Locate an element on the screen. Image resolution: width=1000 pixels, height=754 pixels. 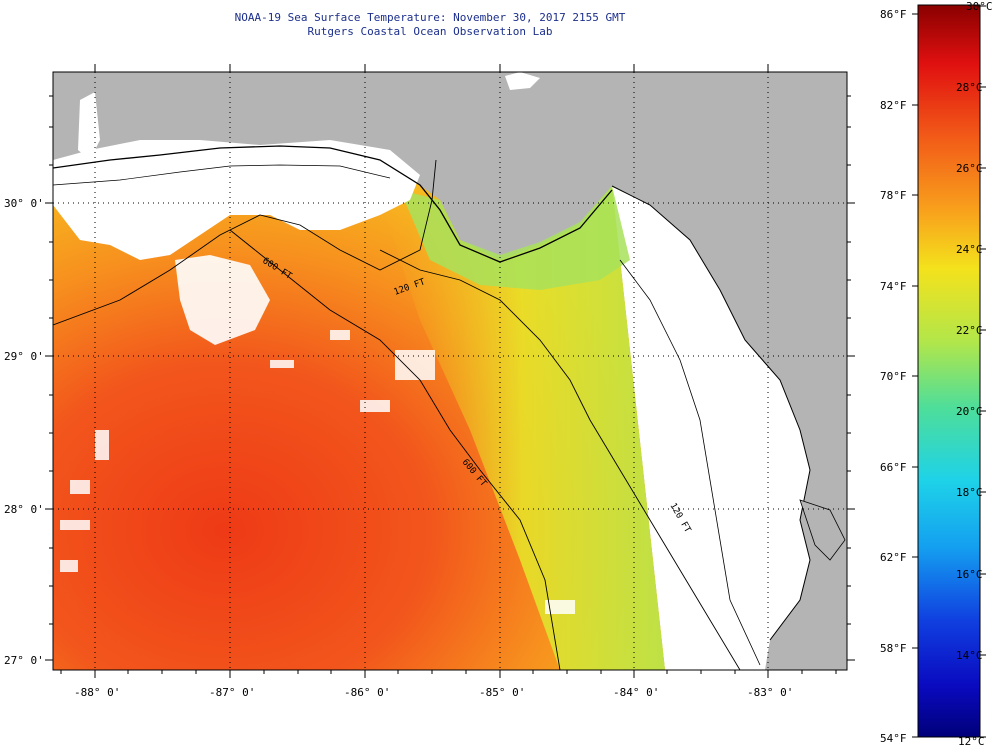
contour-600ft-north is located at coordinates (245, 242).